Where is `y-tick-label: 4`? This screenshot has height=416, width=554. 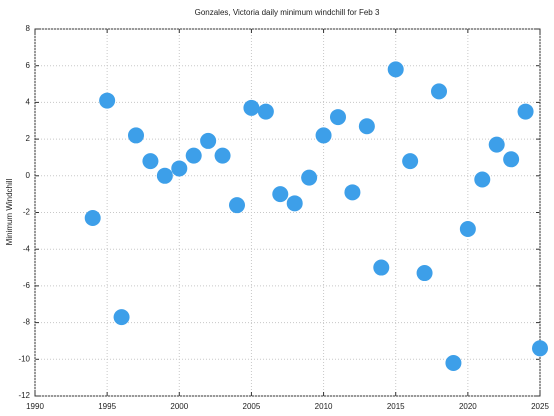 y-tick-label: 4 is located at coordinates (28, 102).